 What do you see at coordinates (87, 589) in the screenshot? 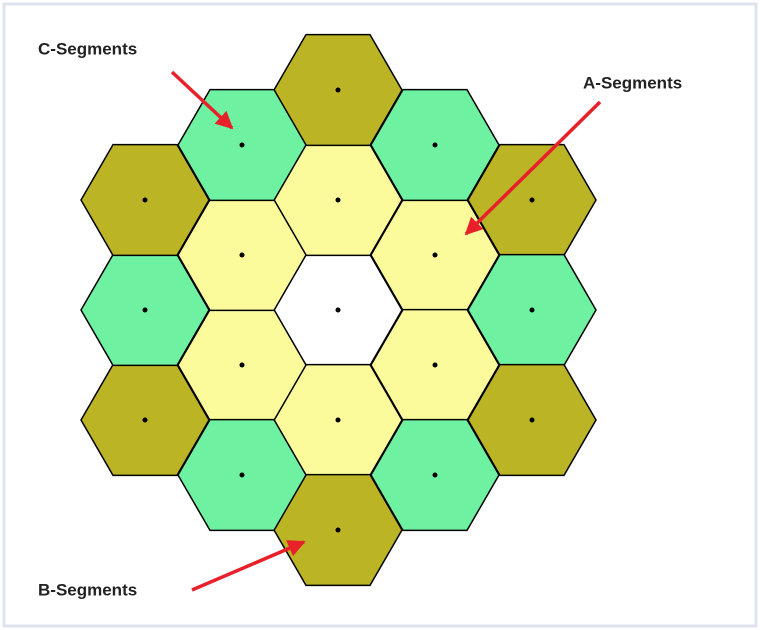
I see `label: B-Segments` at bounding box center [87, 589].